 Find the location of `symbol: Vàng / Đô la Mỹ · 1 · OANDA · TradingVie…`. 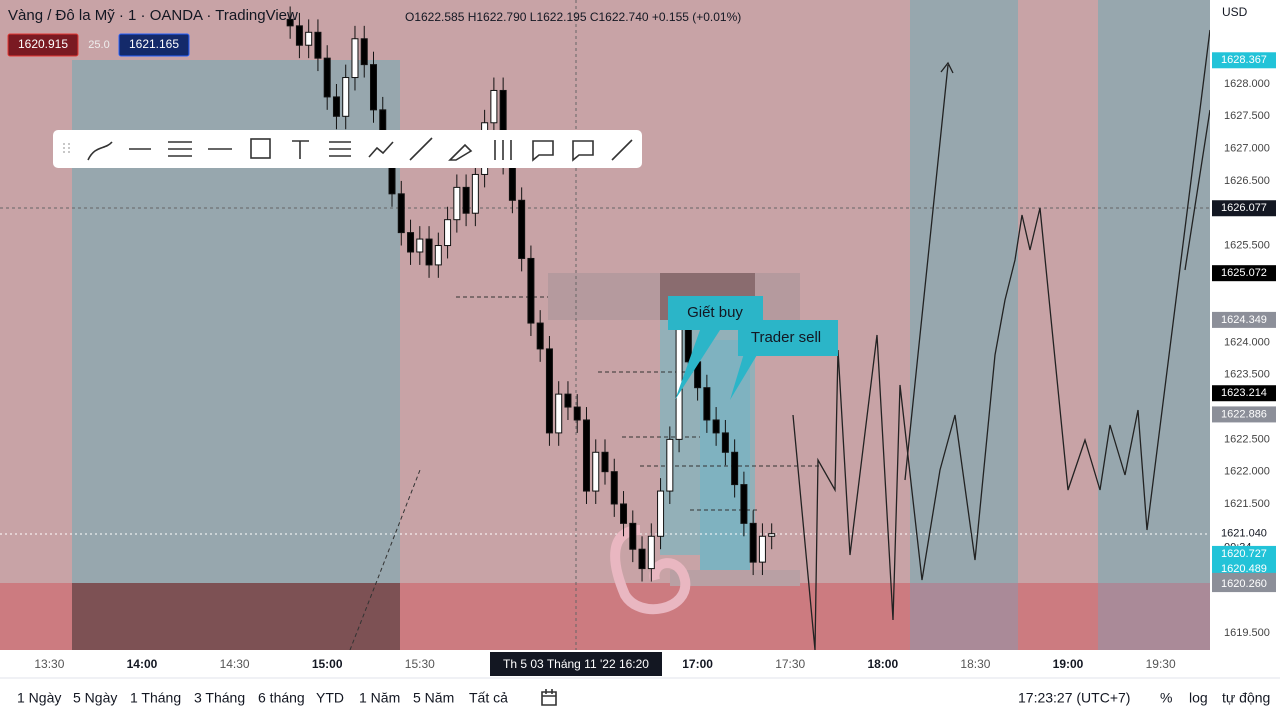

symbol: Vàng / Đô la Mỹ · 1 · OANDA · TradingVie… is located at coordinates (153, 15).